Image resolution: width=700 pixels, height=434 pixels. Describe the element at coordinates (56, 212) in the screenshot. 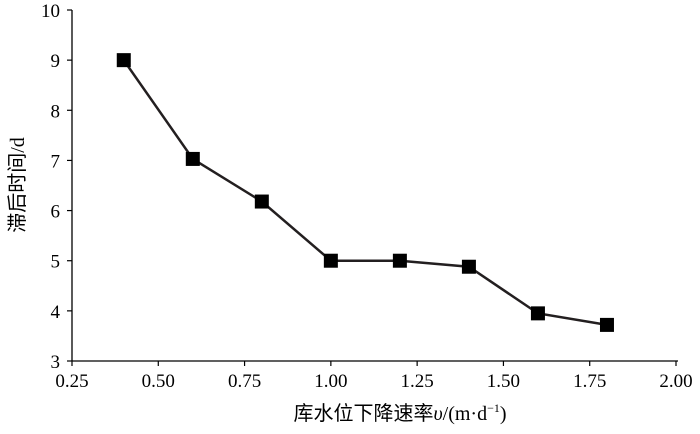

I see `y-tick-label: 6` at that location.